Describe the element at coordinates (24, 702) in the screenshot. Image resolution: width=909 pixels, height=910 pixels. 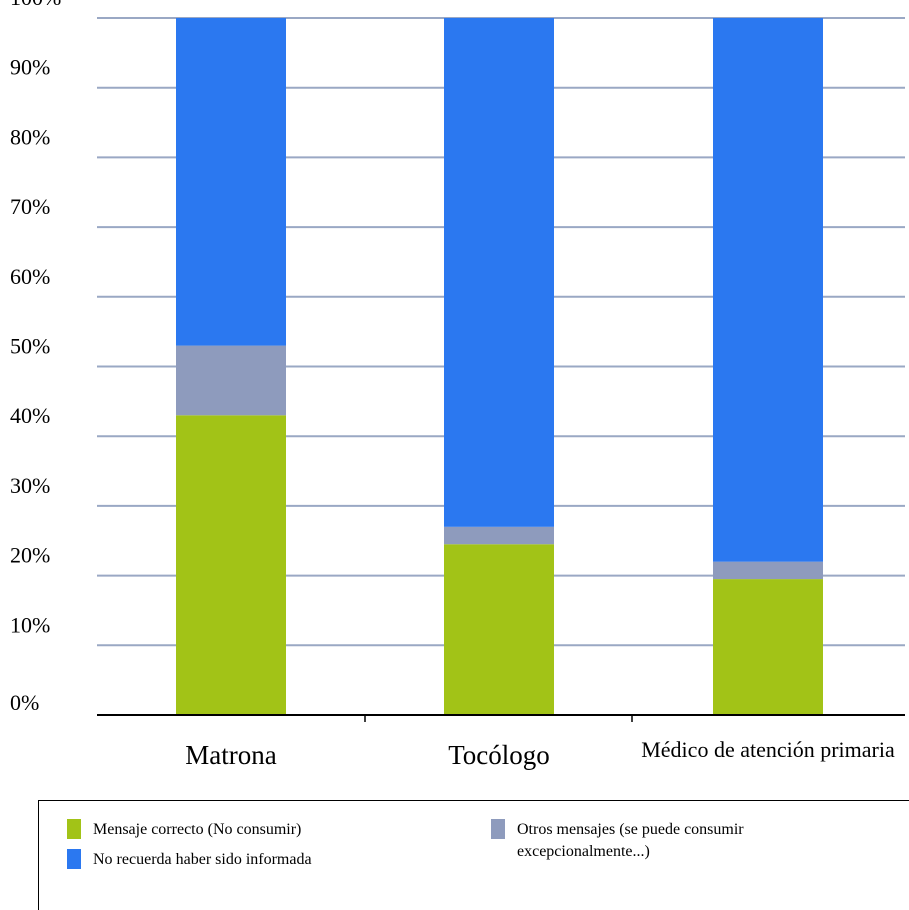
I see `y-tick-label: 0%` at that location.